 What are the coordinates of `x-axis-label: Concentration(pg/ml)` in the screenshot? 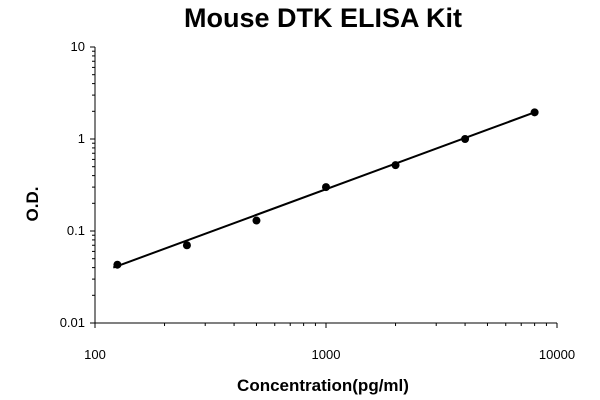 It's located at (323, 385).